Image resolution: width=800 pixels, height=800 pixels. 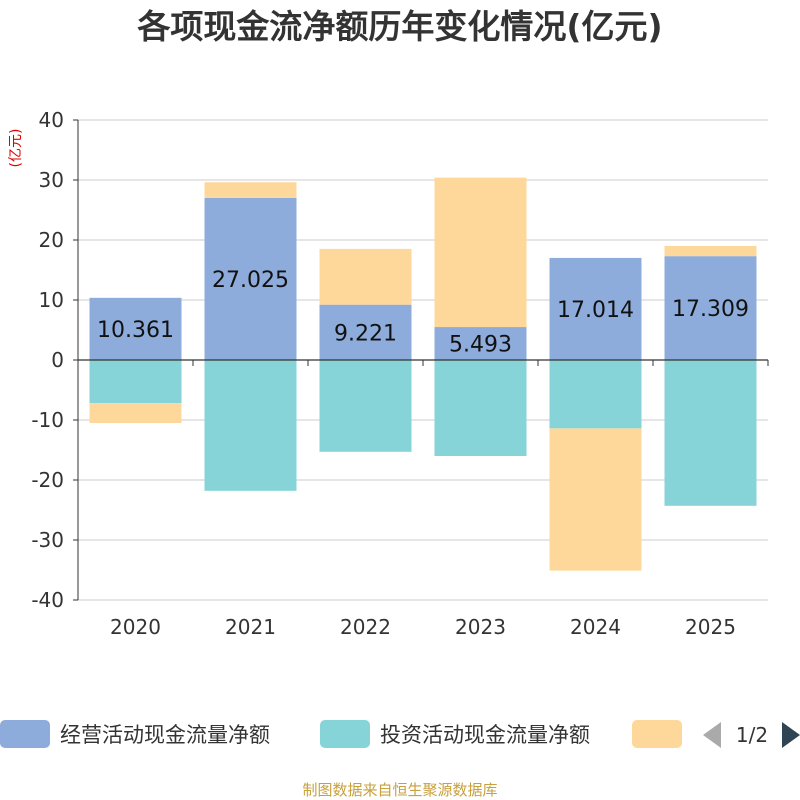 What do you see at coordinates (365, 627) in the screenshot?
I see `x-tick-label: 2022` at bounding box center [365, 627].